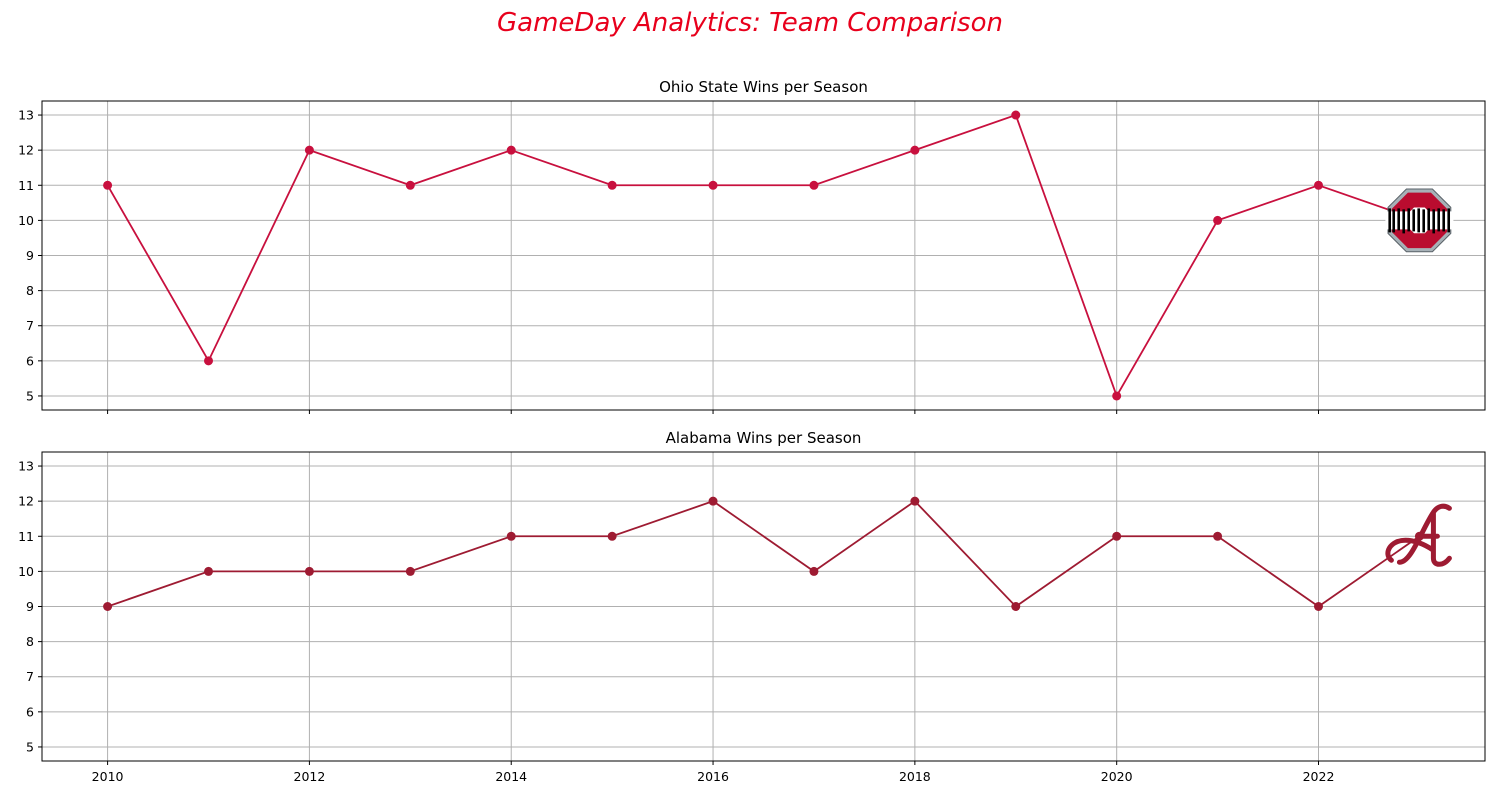  What do you see at coordinates (763, 87) in the screenshot?
I see `axes-title: Ohio State Wins per Season` at bounding box center [763, 87].